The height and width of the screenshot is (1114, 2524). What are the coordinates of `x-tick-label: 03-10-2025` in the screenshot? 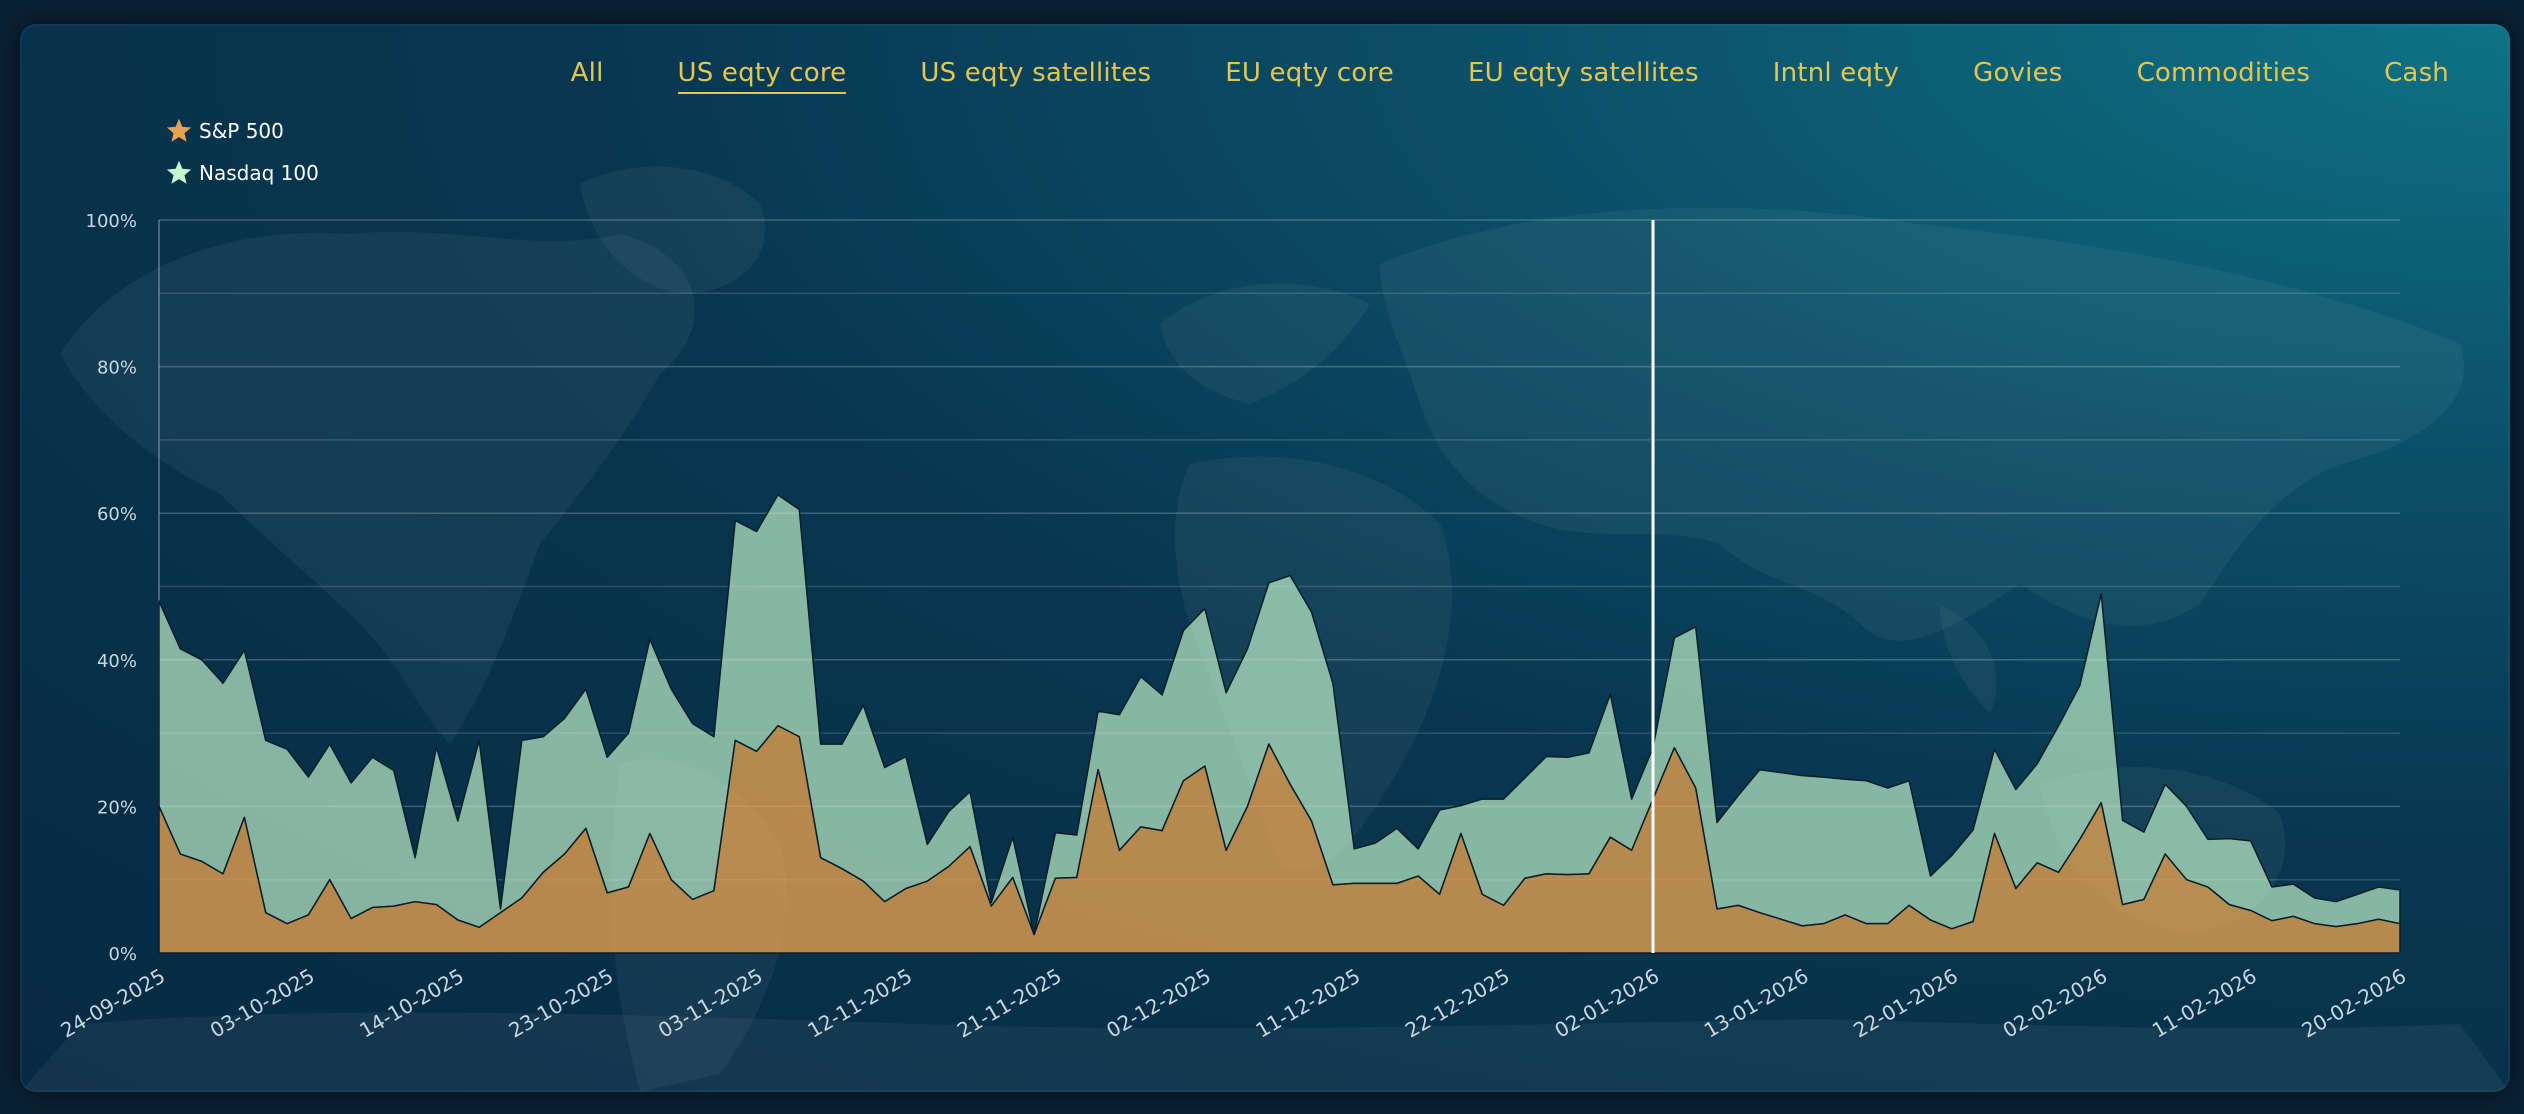 It's located at (262, 1003).